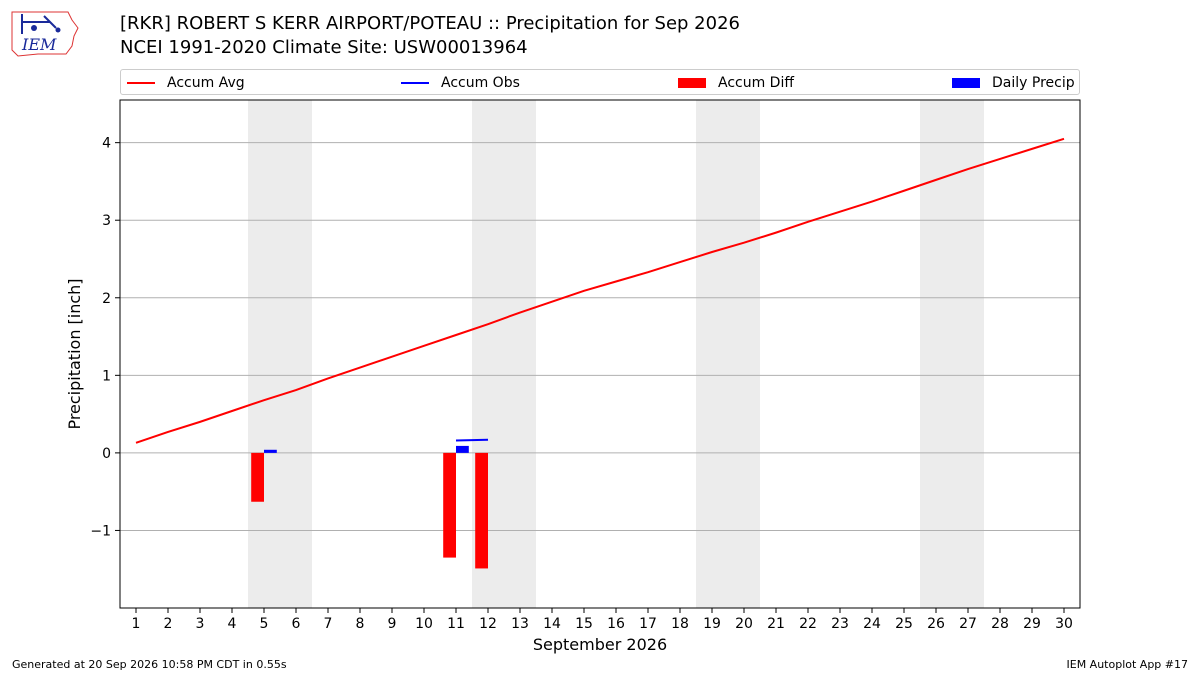 The height and width of the screenshot is (675, 1200). What do you see at coordinates (520, 624) in the screenshot?
I see `x-tick-label: 13` at bounding box center [520, 624].